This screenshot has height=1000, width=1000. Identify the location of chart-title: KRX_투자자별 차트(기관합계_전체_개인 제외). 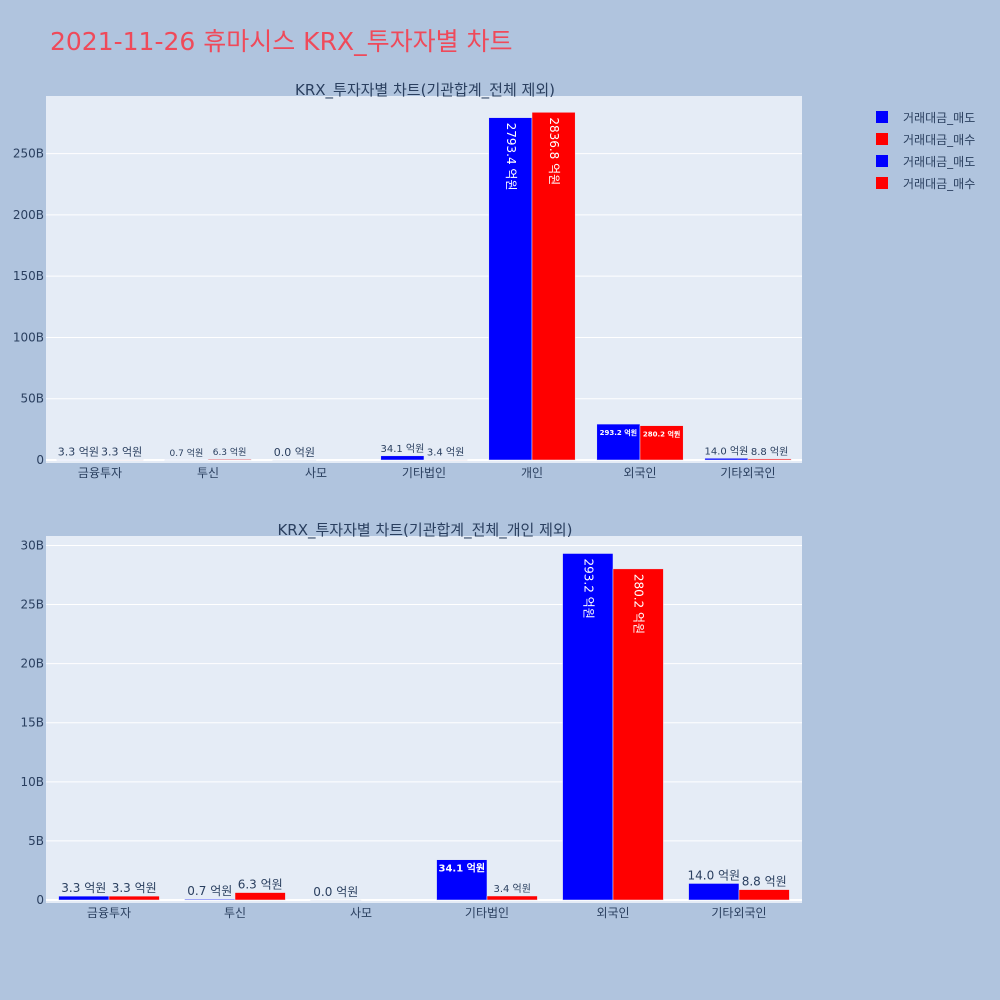
(424, 530).